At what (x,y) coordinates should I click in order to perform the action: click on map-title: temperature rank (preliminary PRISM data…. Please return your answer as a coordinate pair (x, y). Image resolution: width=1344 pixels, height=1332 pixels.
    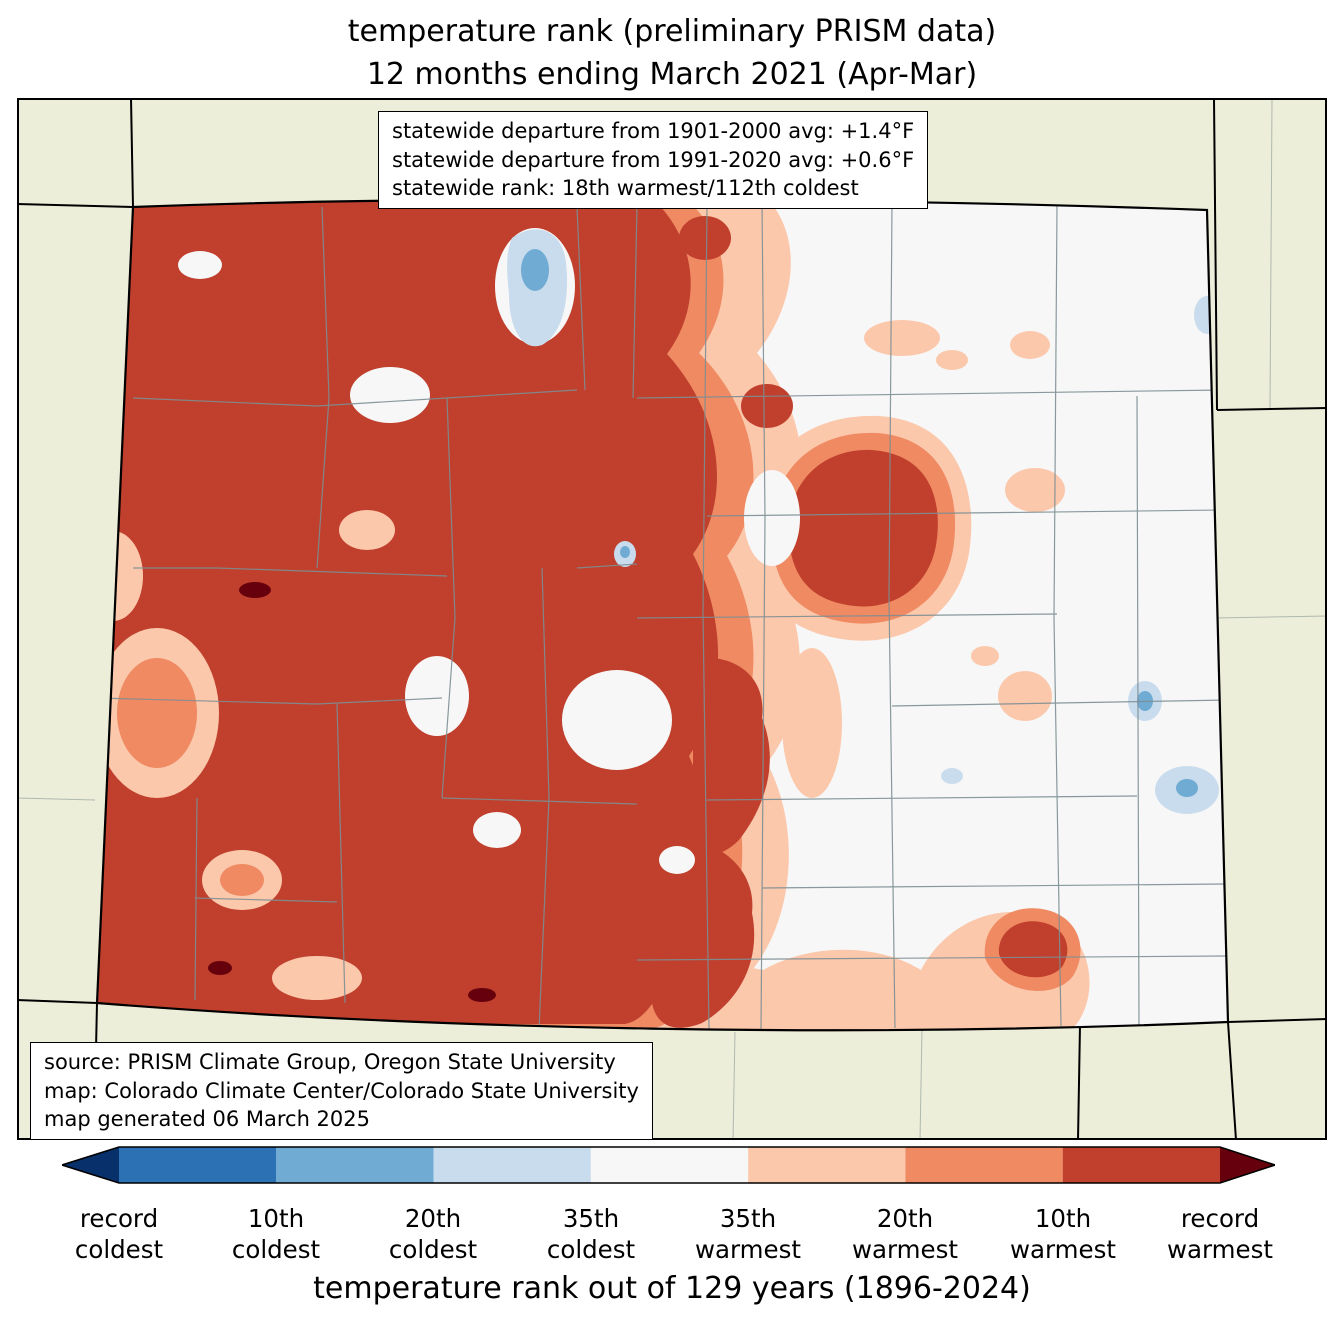
    Looking at the image, I should click on (672, 53).